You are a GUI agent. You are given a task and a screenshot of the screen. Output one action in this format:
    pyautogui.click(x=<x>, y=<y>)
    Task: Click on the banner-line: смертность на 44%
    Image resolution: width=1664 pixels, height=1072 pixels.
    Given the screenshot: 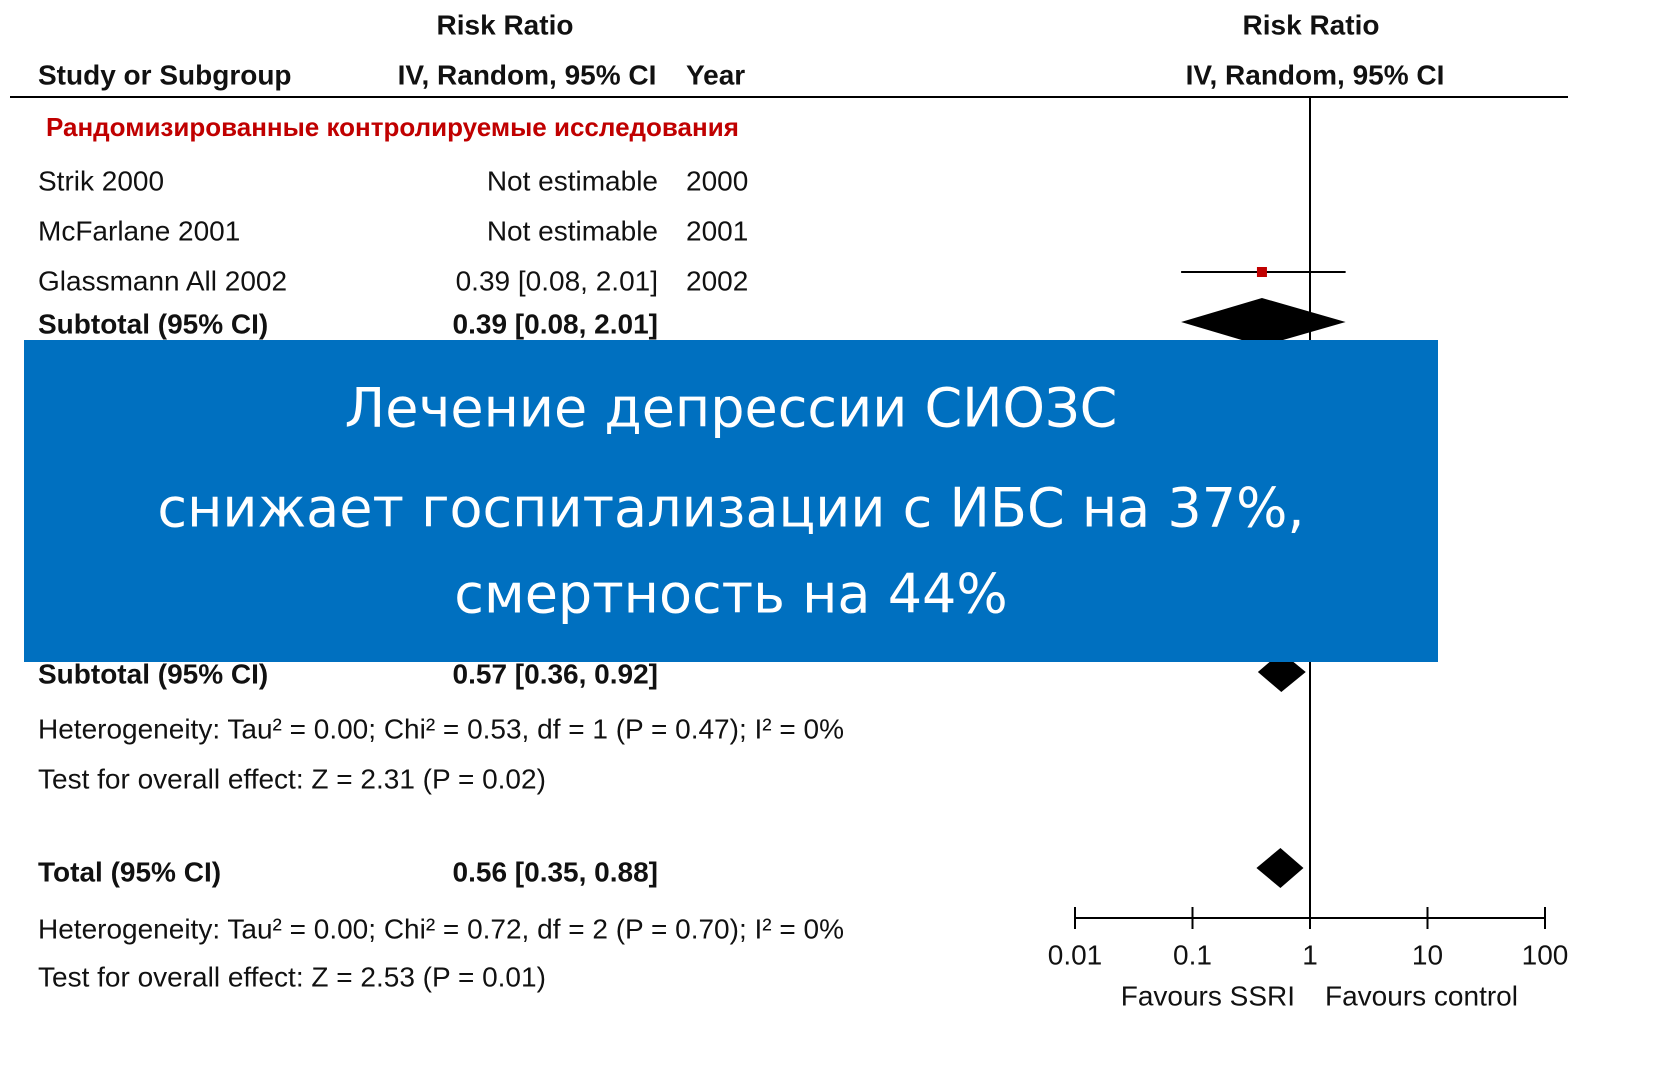 What is the action you would take?
    pyautogui.click(x=730, y=594)
    